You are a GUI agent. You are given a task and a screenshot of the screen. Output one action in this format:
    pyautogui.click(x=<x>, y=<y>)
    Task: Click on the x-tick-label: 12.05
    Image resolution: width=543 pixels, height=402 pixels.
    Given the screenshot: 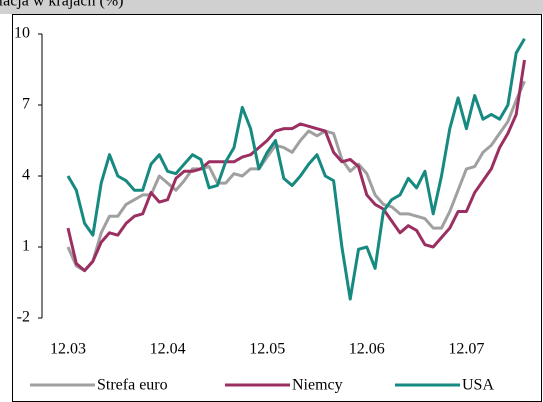 What is the action you would take?
    pyautogui.click(x=267, y=349)
    